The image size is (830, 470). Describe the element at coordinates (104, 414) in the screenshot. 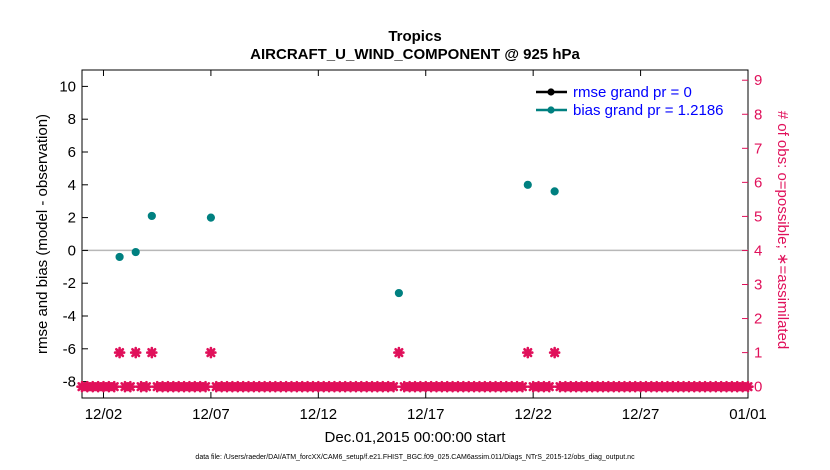

I see `x-tick-label: 12/02` at that location.